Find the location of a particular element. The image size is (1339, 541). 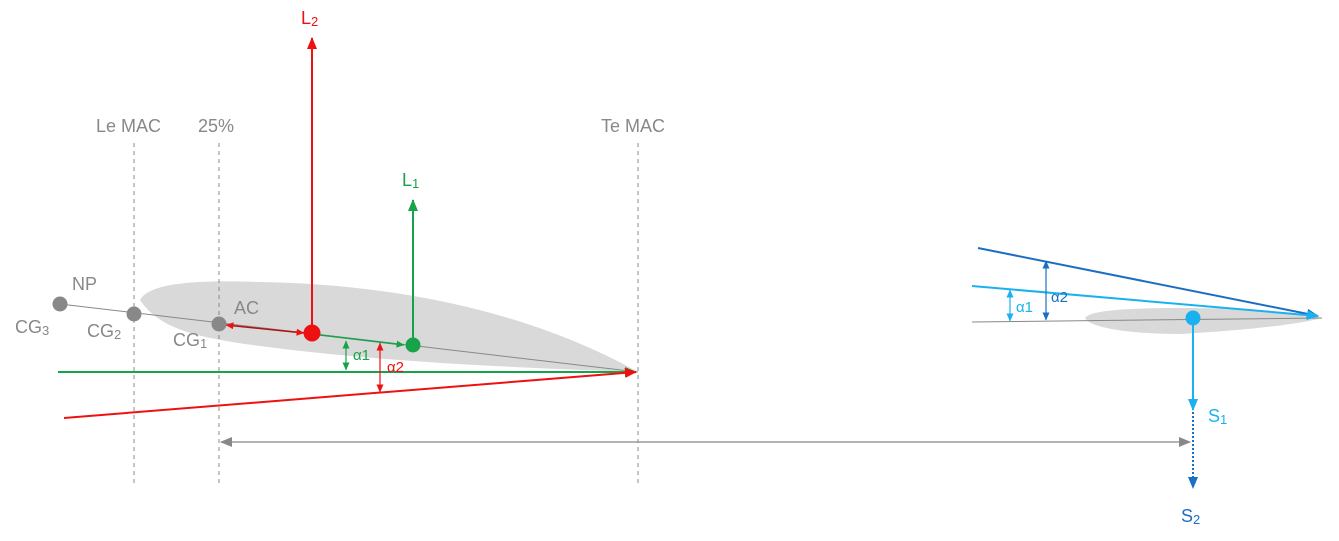

tail-chord-line is located at coordinates (1147, 320).